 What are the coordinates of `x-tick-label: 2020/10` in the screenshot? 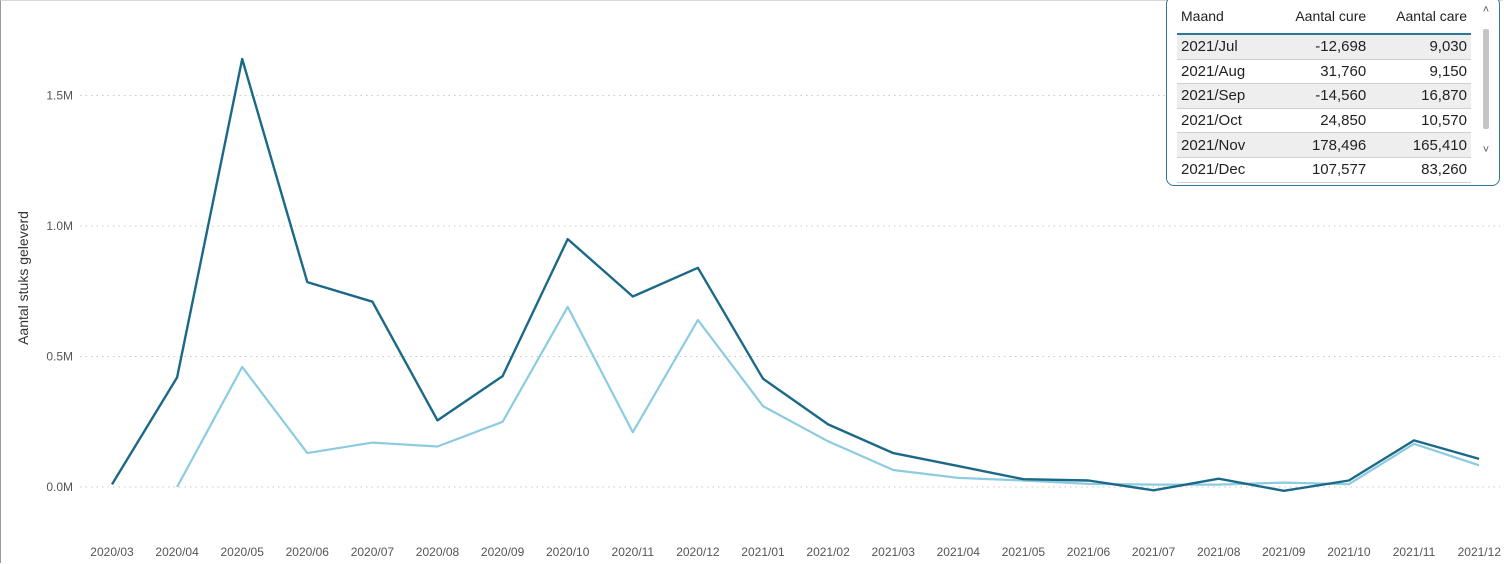 It's located at (568, 552).